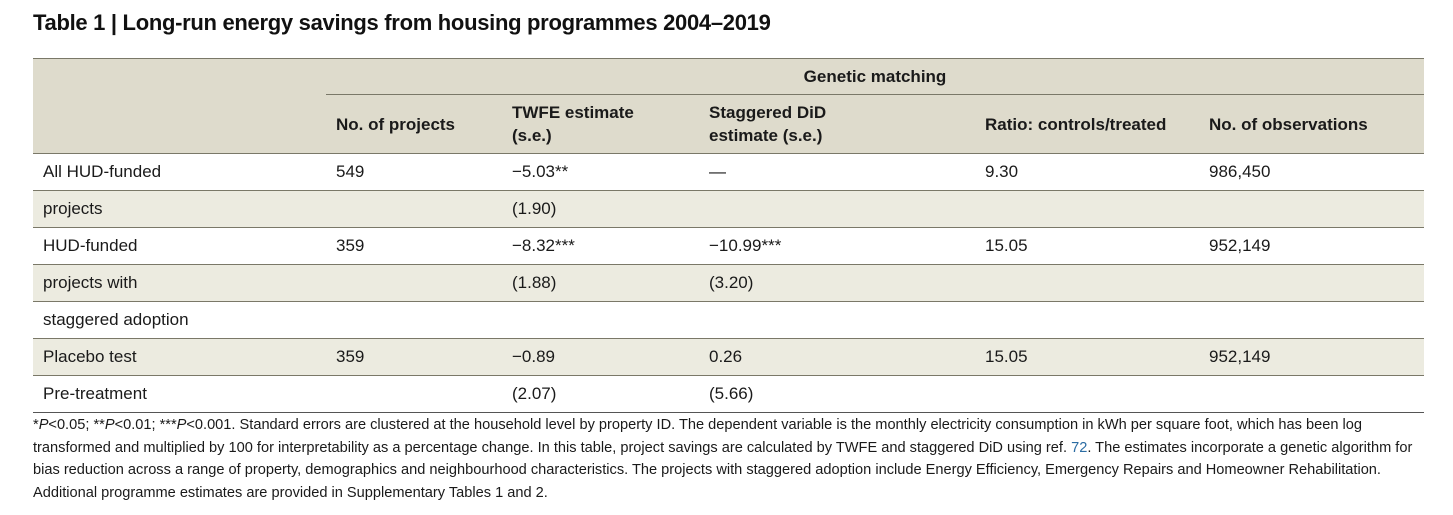 This screenshot has width=1453, height=515. What do you see at coordinates (1311, 124) in the screenshot?
I see `col-header-observations: No. of observations` at bounding box center [1311, 124].